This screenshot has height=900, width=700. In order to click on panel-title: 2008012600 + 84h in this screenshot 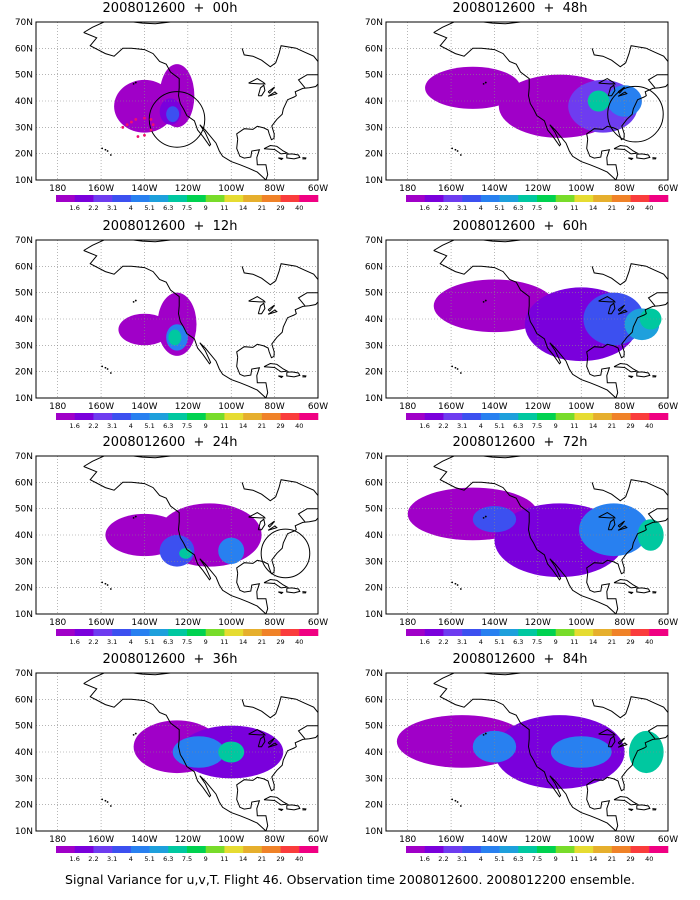, I will do `click(520, 659)`.